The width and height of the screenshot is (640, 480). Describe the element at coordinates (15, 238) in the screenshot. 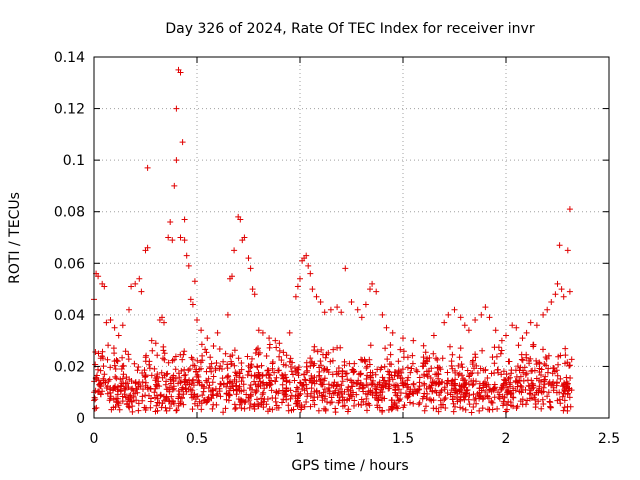

I see `y-axis-label: ROTI / TECUs` at that location.